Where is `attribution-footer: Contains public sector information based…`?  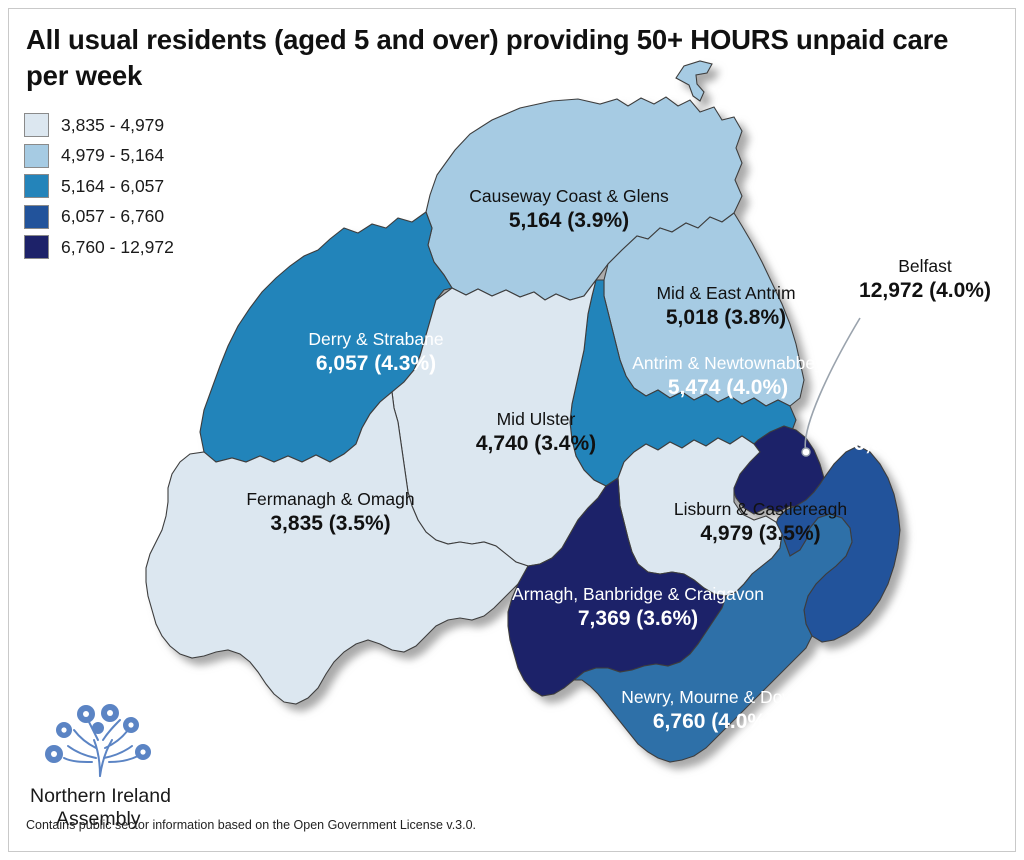
attribution-footer: Contains public sector information based… is located at coordinates (251, 825).